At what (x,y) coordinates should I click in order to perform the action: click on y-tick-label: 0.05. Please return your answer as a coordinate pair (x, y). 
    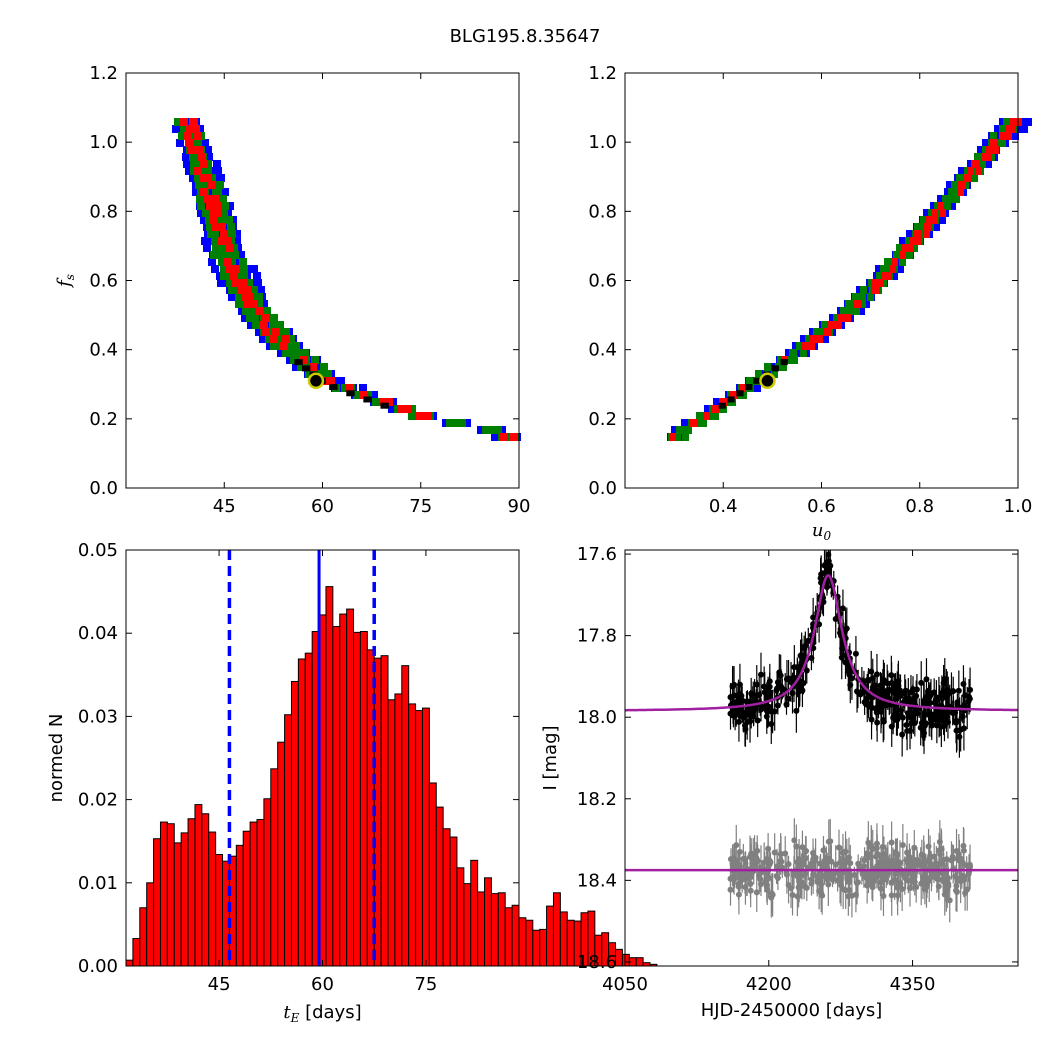
    Looking at the image, I should click on (98, 550).